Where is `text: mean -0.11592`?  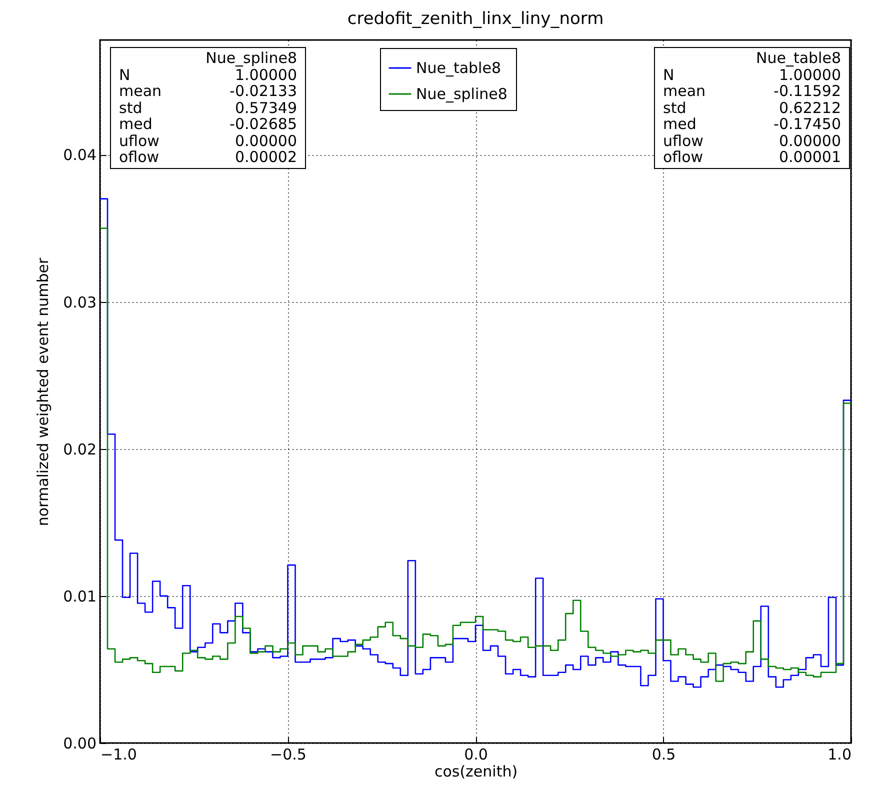
text: mean -0.11592 is located at coordinates (752, 91).